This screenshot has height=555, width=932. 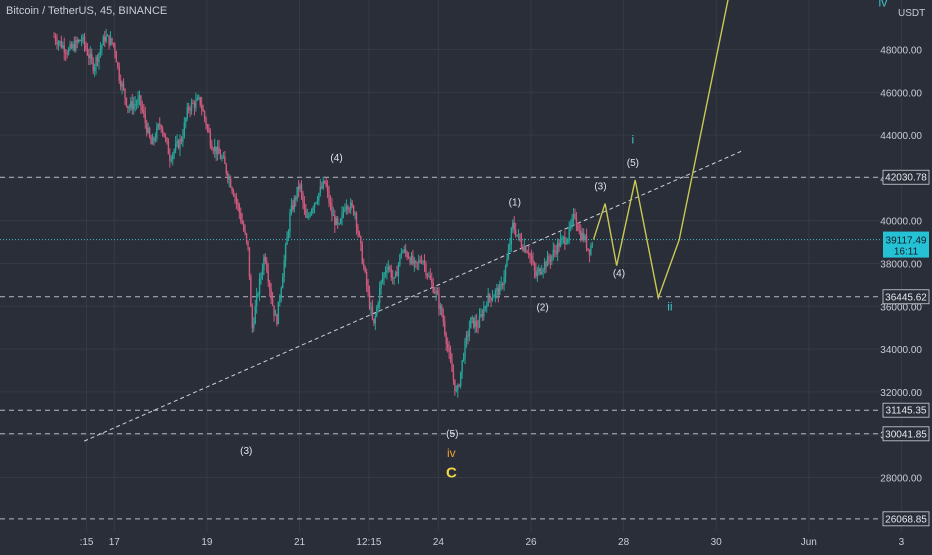 What do you see at coordinates (368, 542) in the screenshot?
I see `time-tick-label: 12:15` at bounding box center [368, 542].